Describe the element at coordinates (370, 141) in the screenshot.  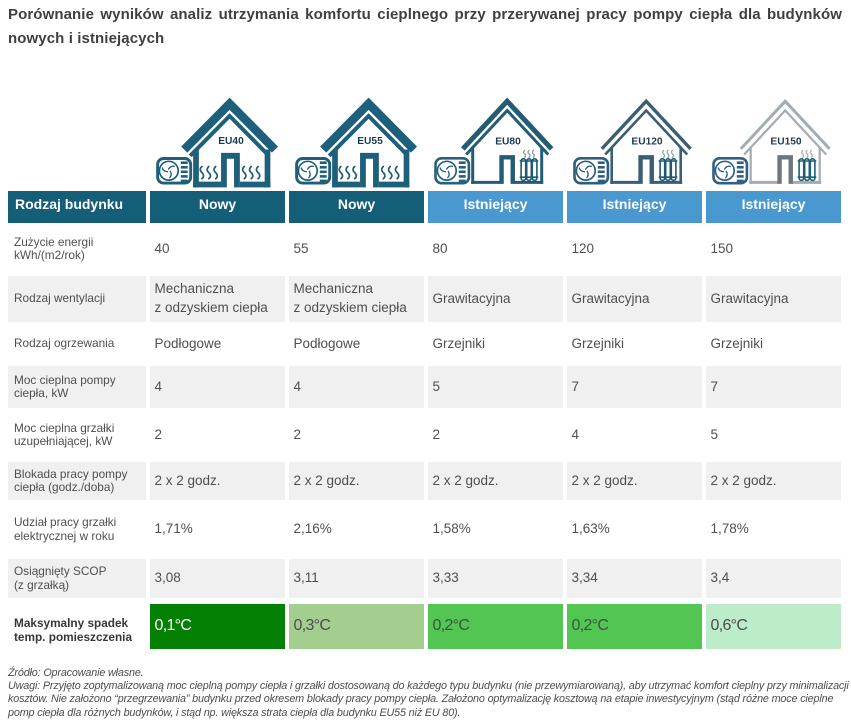
I see `svg-text: EU55` at that location.